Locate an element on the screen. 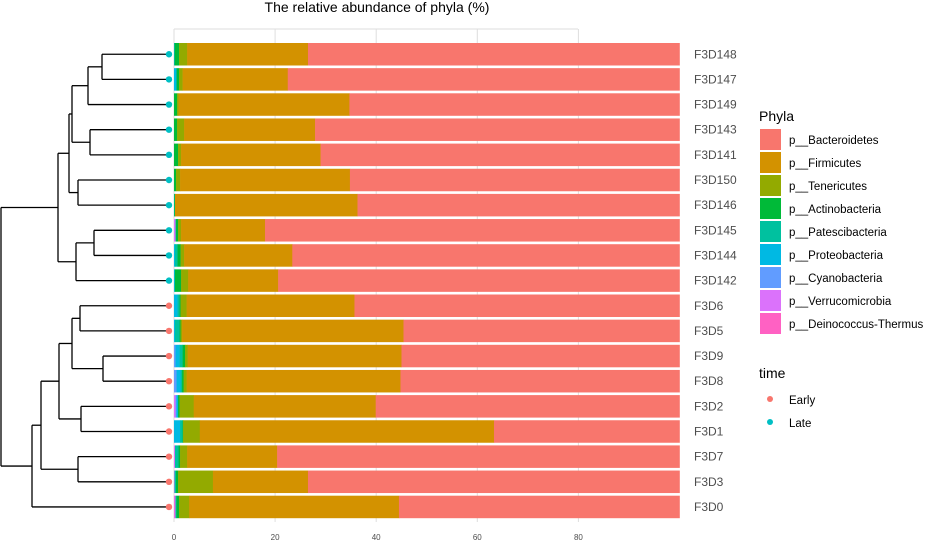 This screenshot has width=931, height=540. y-tick-label: F3D141 is located at coordinates (715, 155).